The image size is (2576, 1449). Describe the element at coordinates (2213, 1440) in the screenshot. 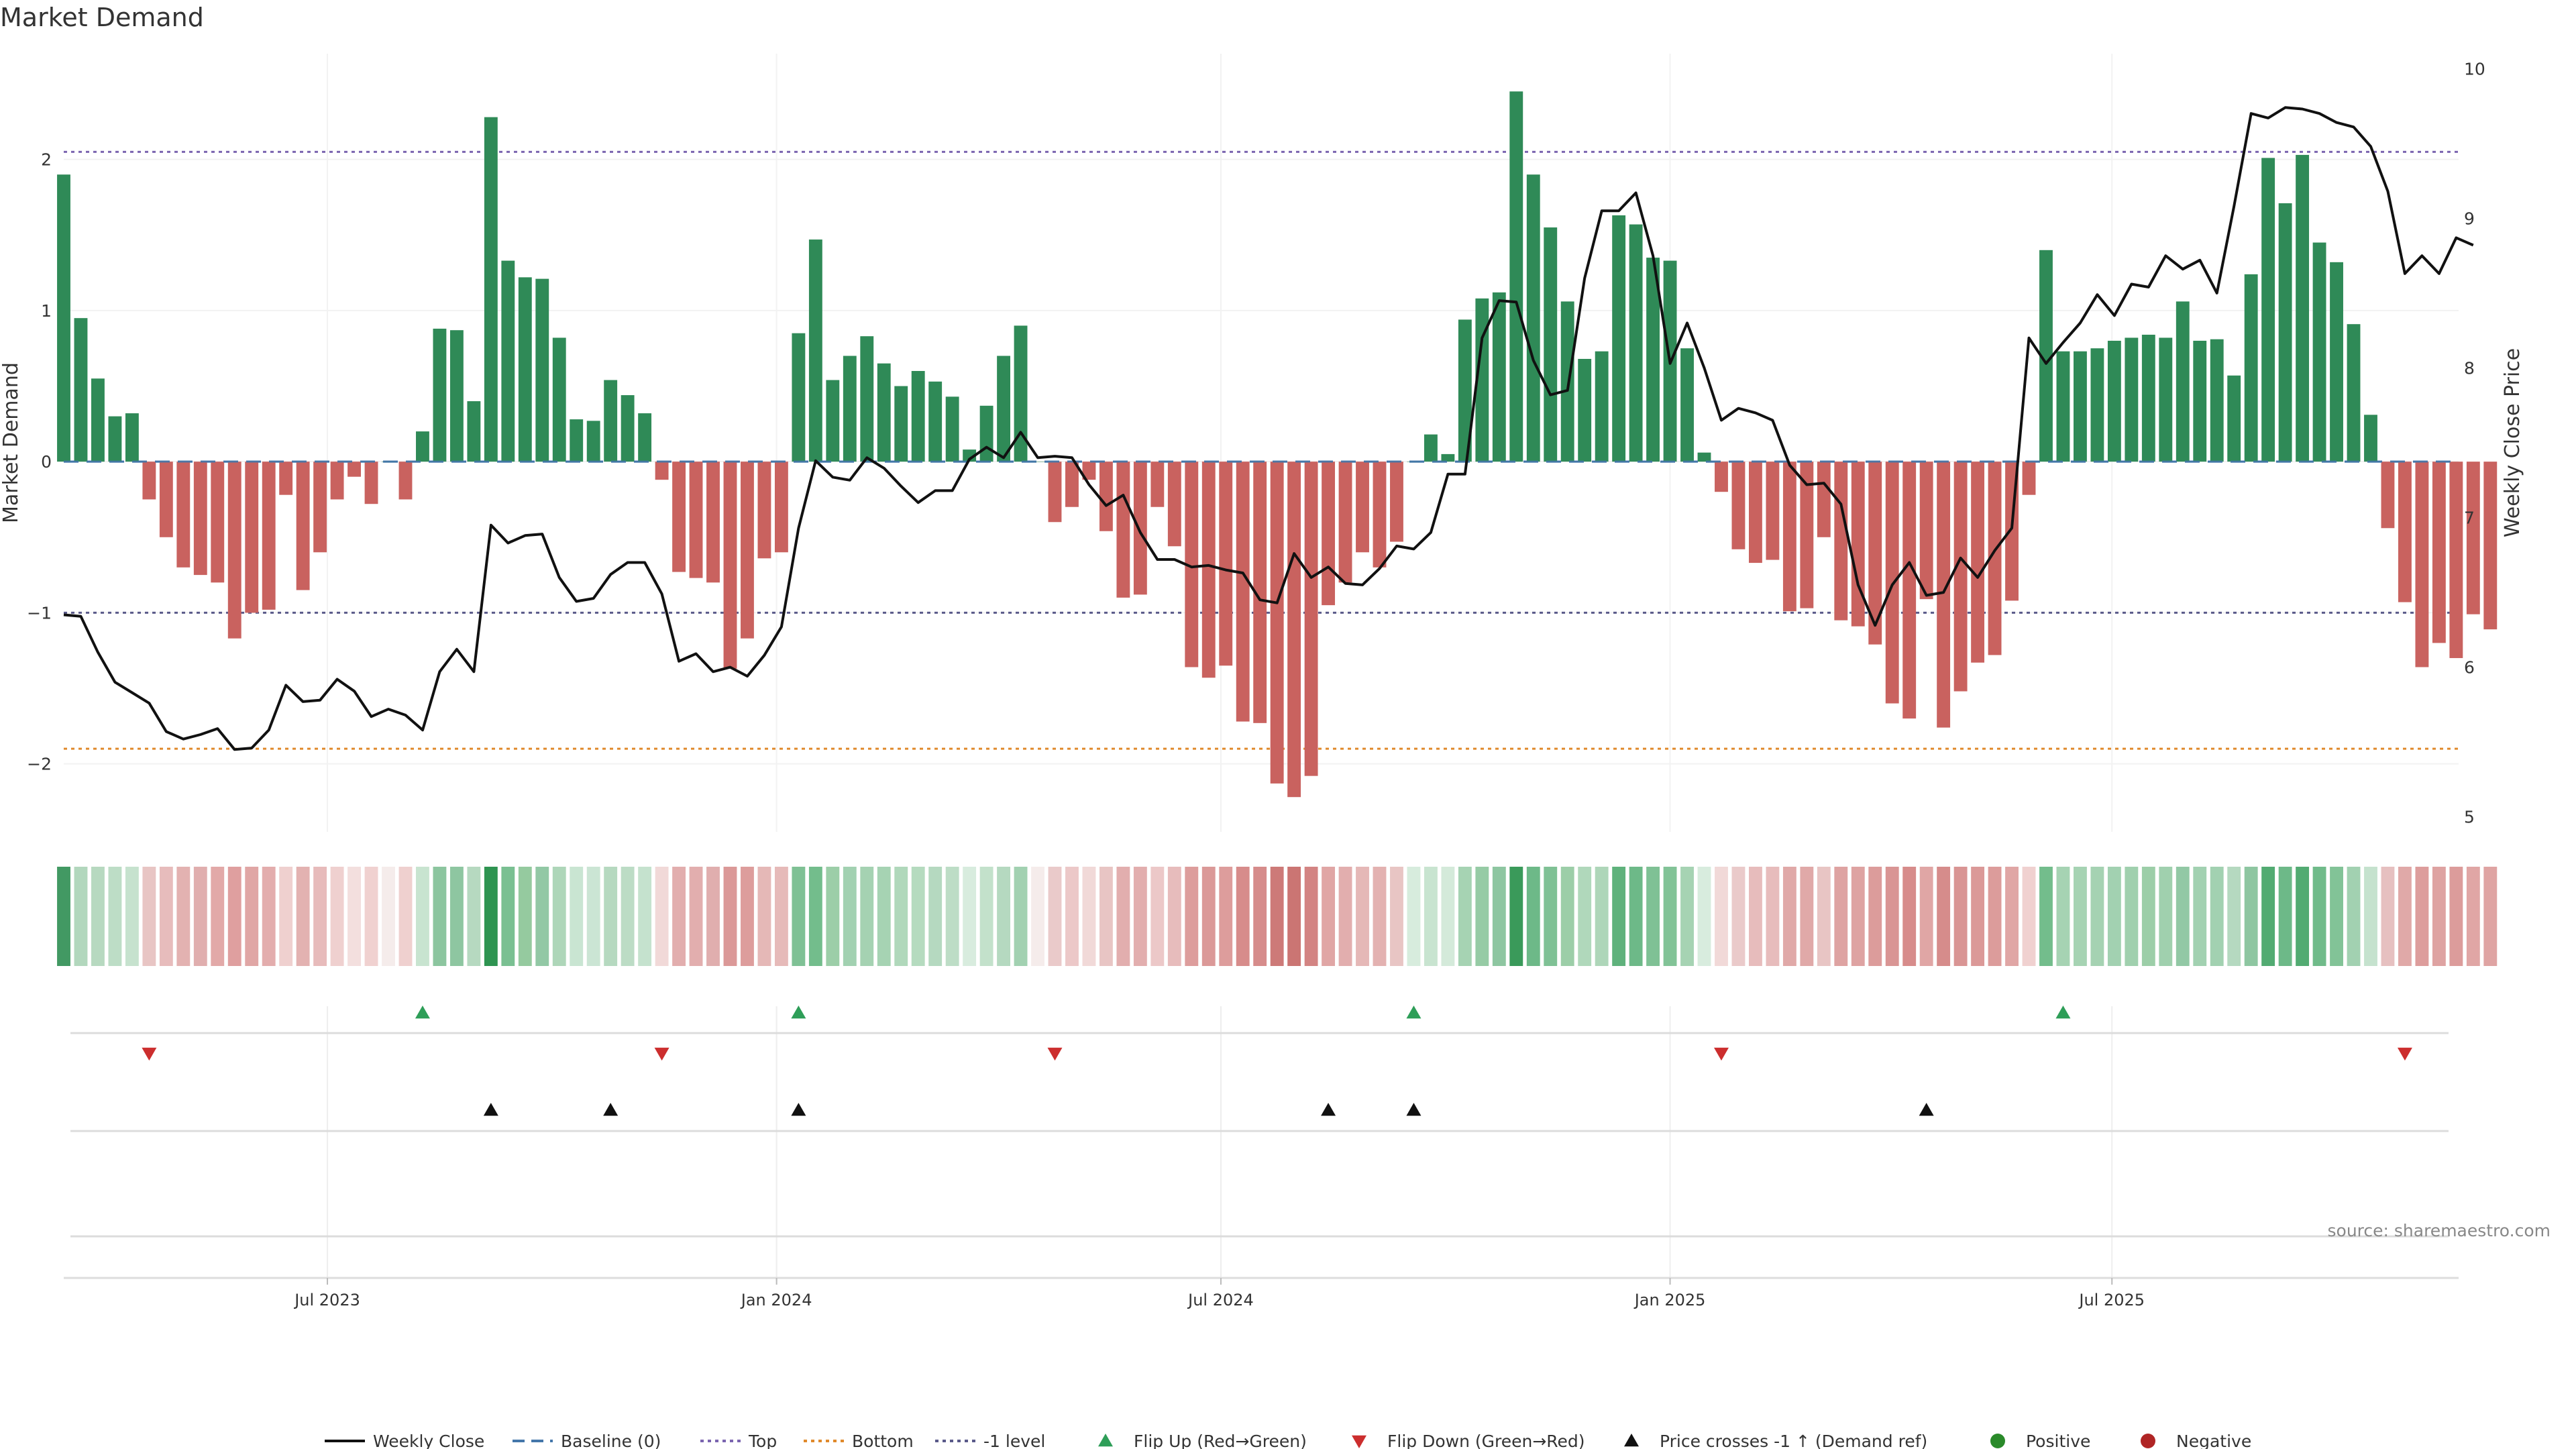

I see `legend-label: Negative` at that location.